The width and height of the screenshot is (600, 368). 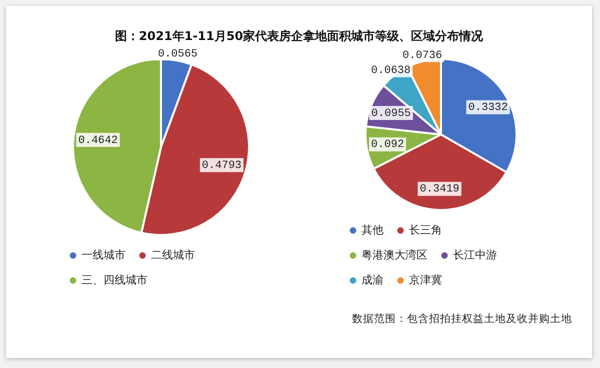 I want to click on legend-label: 一线城市, so click(x=104, y=255).